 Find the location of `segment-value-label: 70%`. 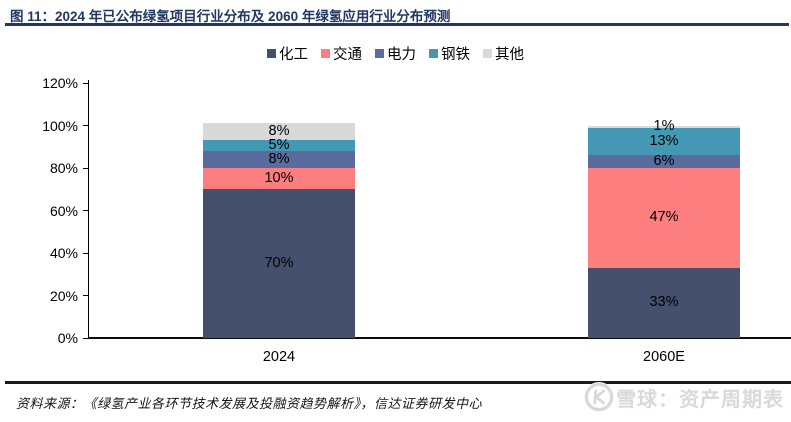

segment-value-label: 70% is located at coordinates (279, 263).